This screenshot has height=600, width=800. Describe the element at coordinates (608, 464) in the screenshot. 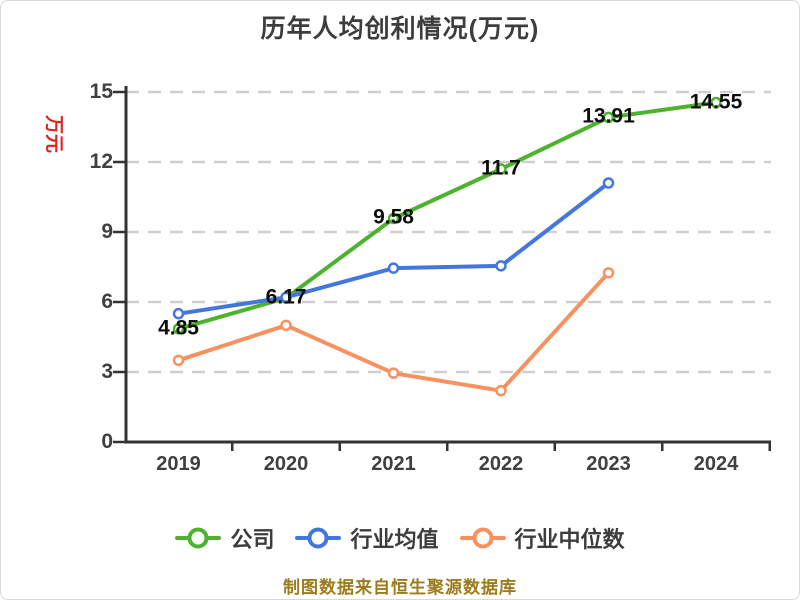

I see `x-tick-label: 2023` at that location.